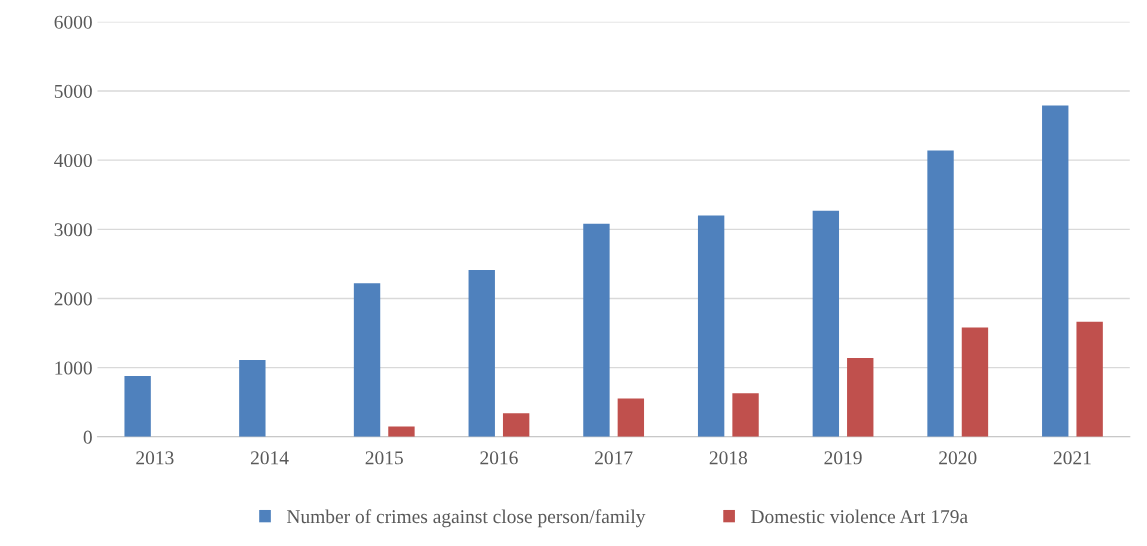 The height and width of the screenshot is (546, 1147). Describe the element at coordinates (73, 368) in the screenshot. I see `y-tick-label: 1000` at that location.